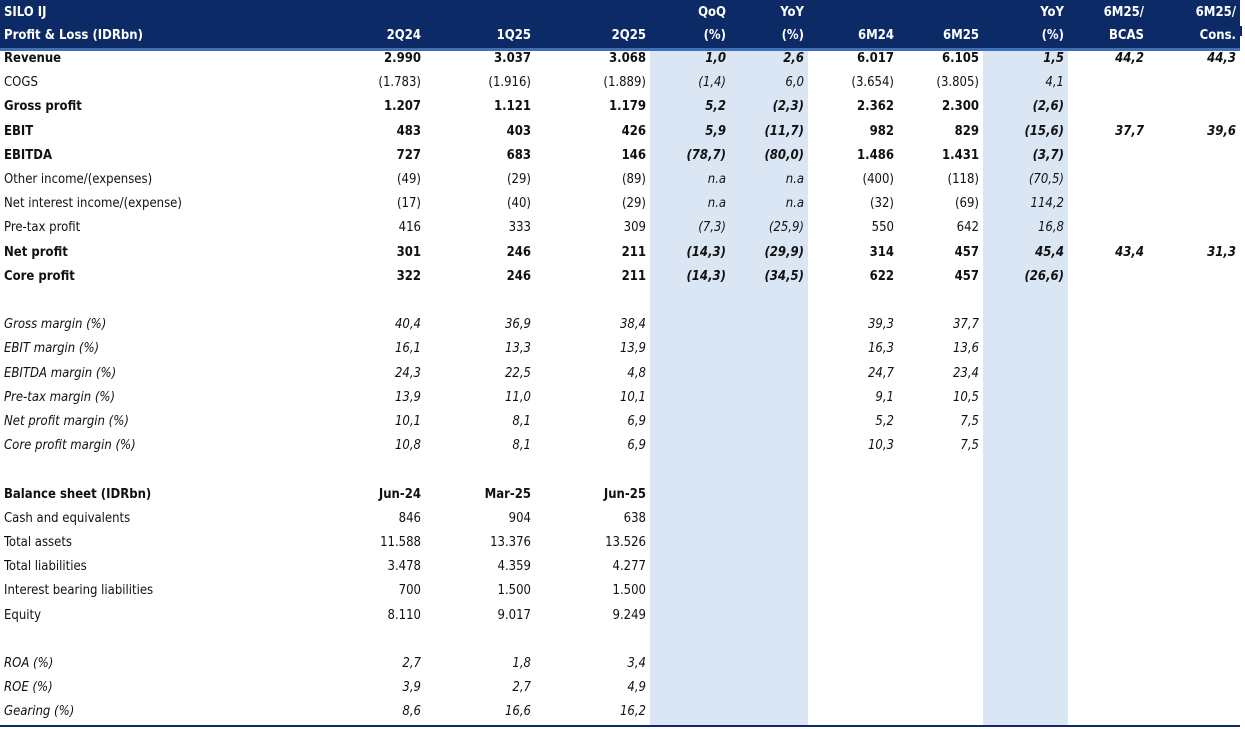  I want to click on row-label: EBIT margin (%), so click(52, 349).